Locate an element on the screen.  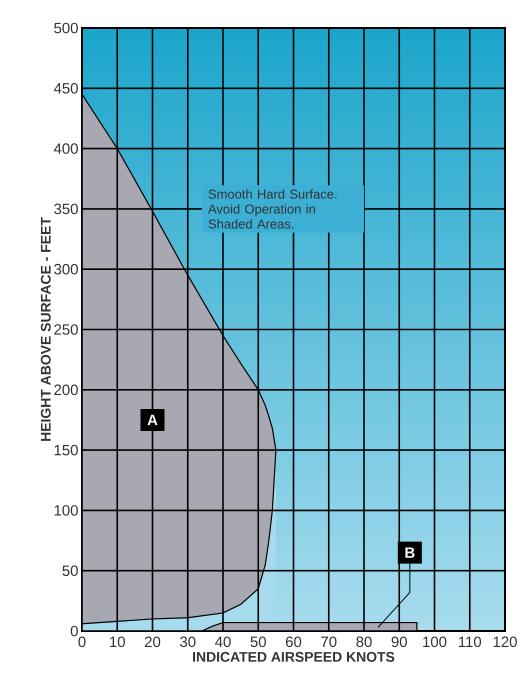
y-tick-label: 200 is located at coordinates (66, 390).